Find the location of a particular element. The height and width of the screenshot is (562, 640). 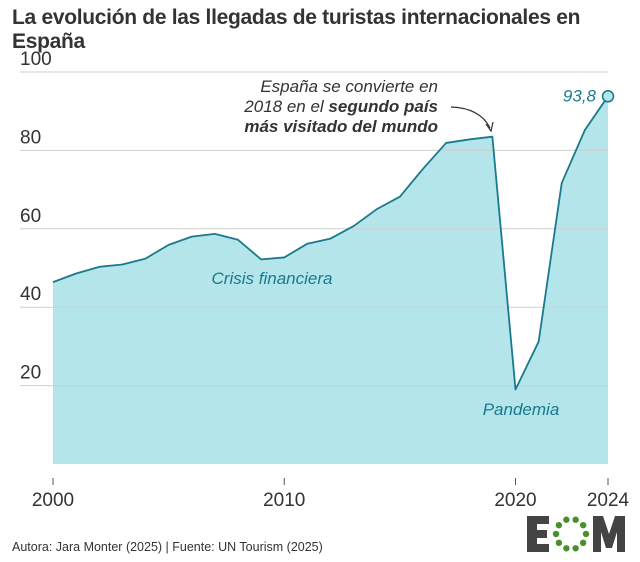

x-tick-label: 2020 is located at coordinates (515, 500).